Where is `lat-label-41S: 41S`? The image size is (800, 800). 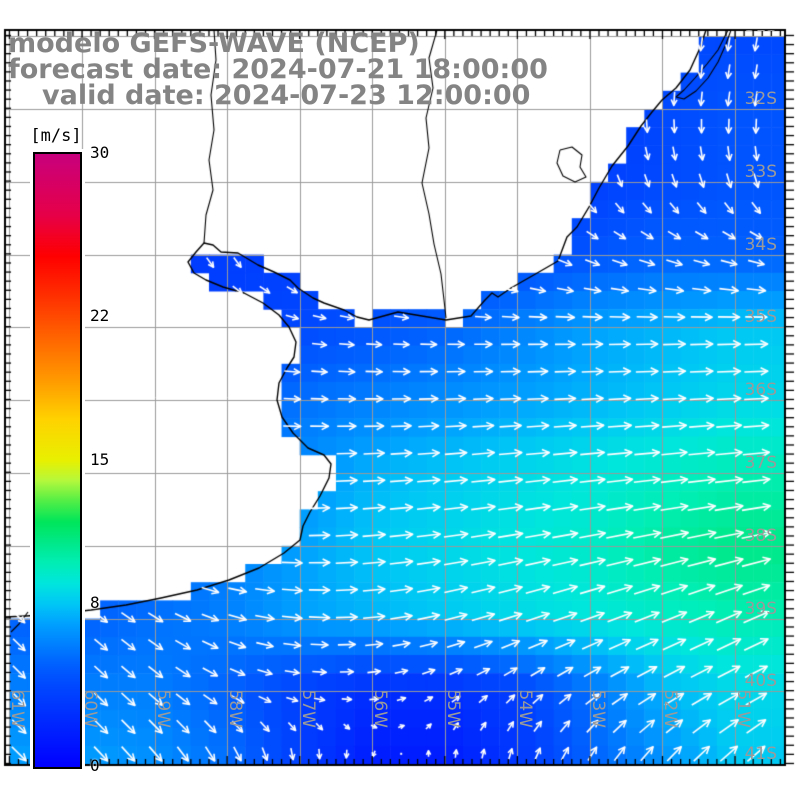 lat-label-41S: 41S is located at coordinates (760, 754).